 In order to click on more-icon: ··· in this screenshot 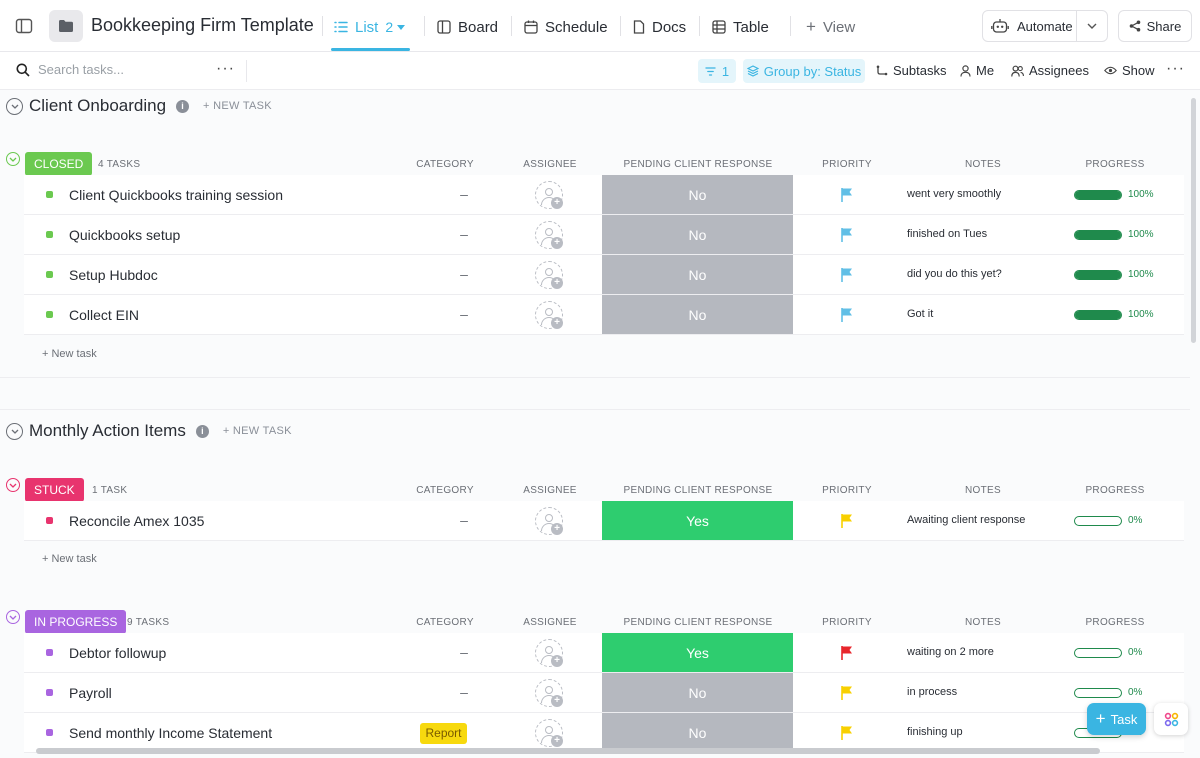, I will do `click(225, 68)`.